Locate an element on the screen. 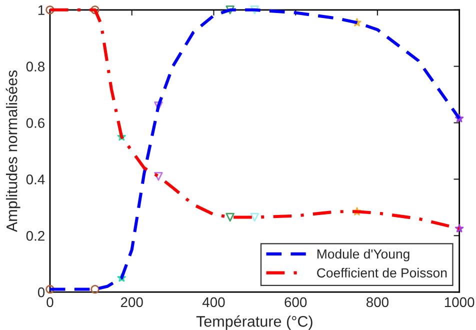 The image size is (476, 330). x-tick-label: 0 is located at coordinates (50, 302).